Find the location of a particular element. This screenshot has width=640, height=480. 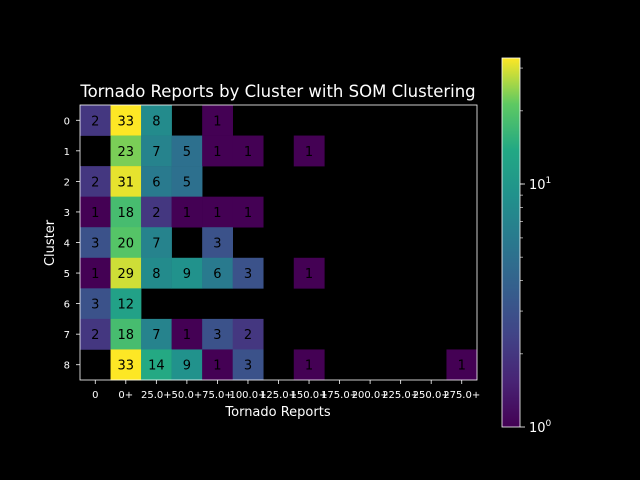

x-tick-label: 50.0+ is located at coordinates (187, 395).